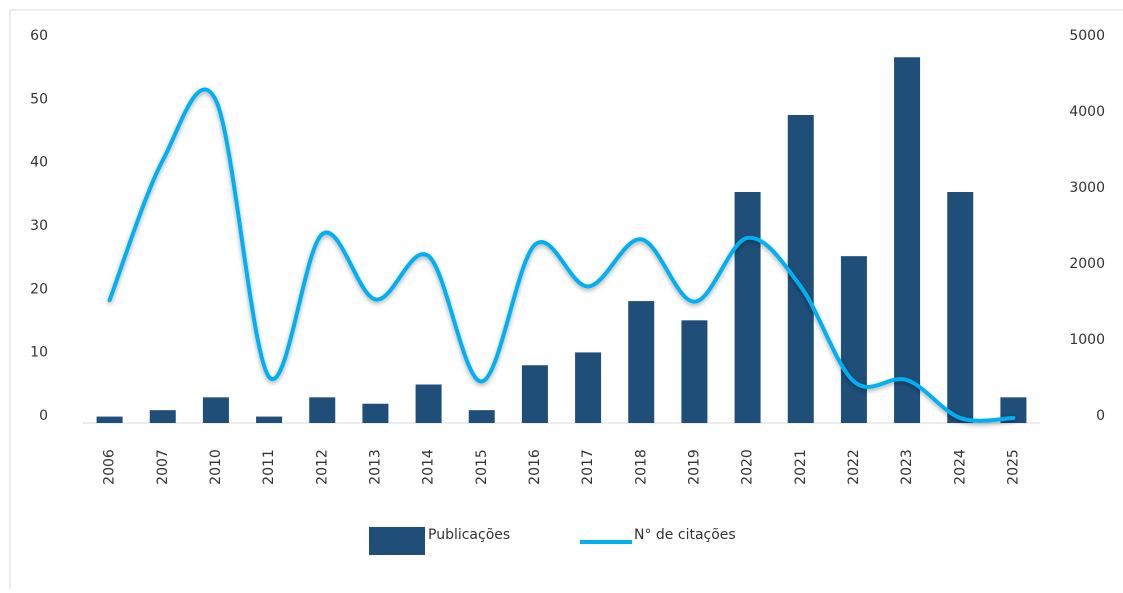 This screenshot has height=593, width=1123. What do you see at coordinates (1087, 340) in the screenshot?
I see `y2-tick-label: 1000` at bounding box center [1087, 340].